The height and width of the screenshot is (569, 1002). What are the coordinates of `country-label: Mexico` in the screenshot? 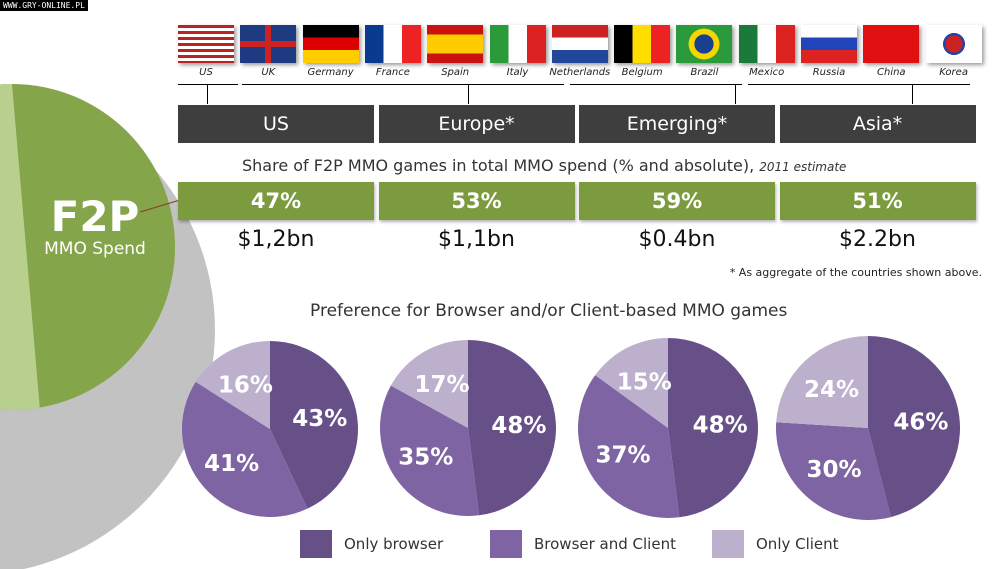 It's located at (767, 72).